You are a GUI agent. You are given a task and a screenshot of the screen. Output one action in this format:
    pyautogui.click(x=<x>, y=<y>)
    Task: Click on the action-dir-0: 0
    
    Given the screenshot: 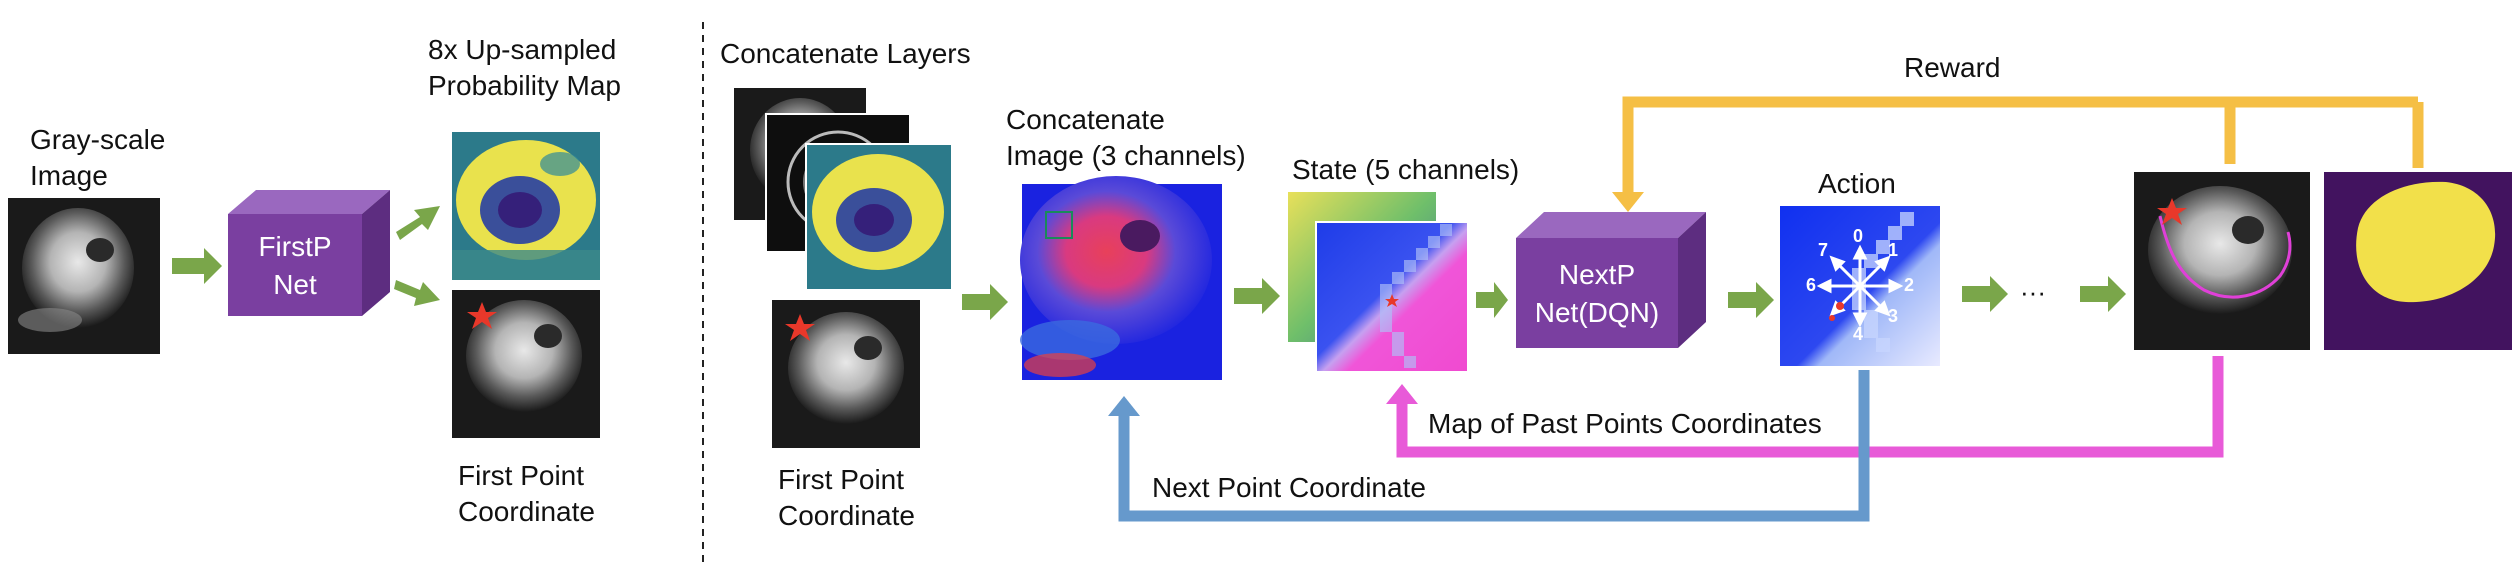 What is the action you would take?
    pyautogui.click(x=1858, y=236)
    